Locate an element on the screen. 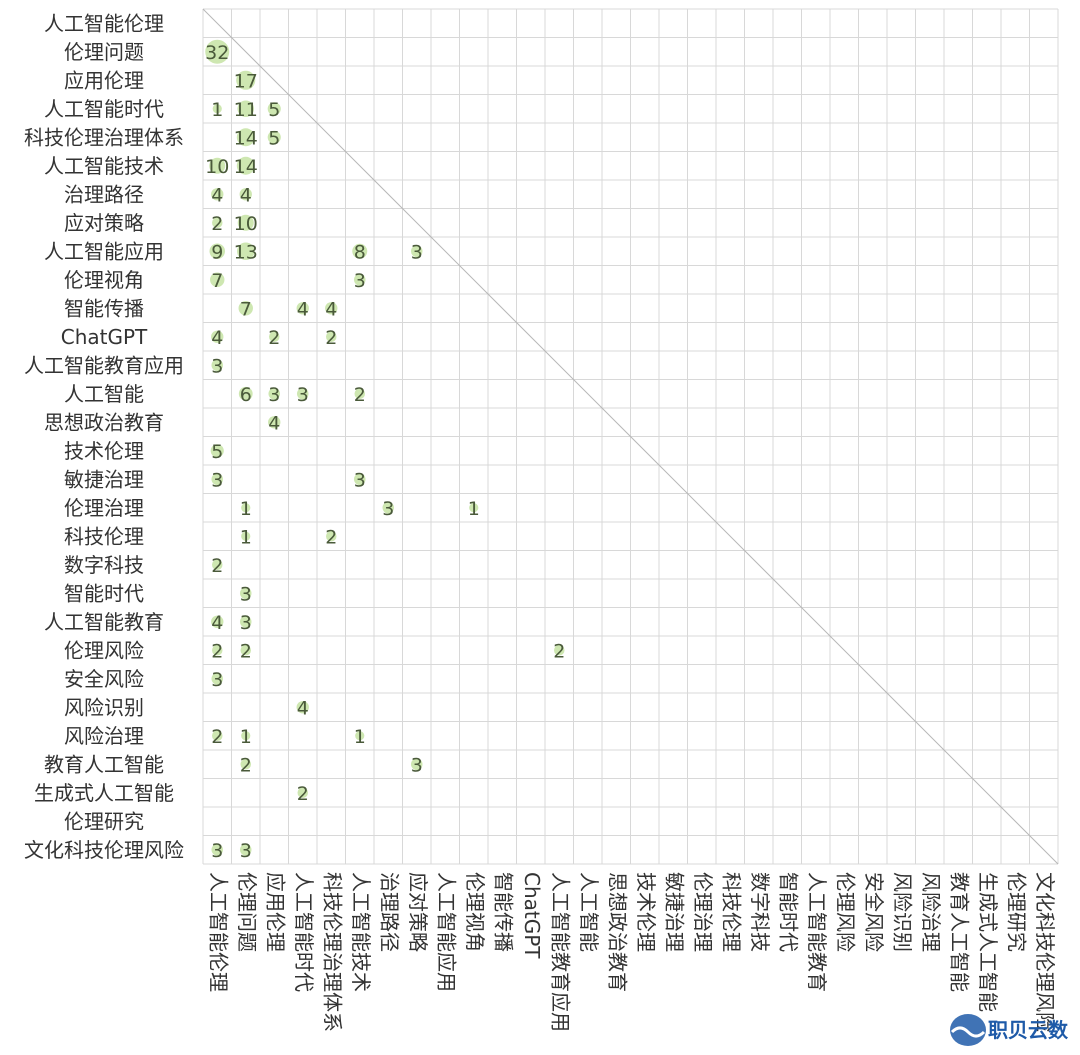  row-label: 应用伦理 is located at coordinates (104, 80).